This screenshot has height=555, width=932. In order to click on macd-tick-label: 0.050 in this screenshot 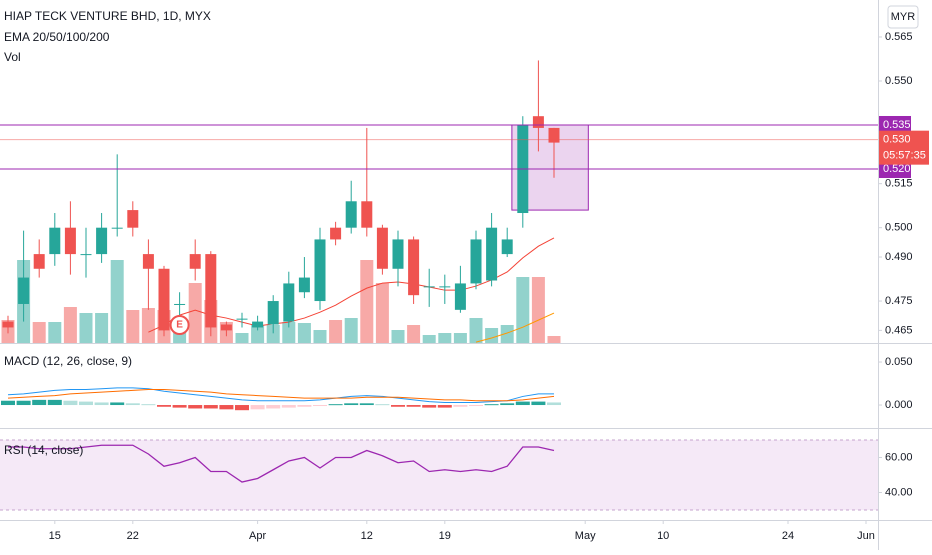, I will do `click(899, 362)`.